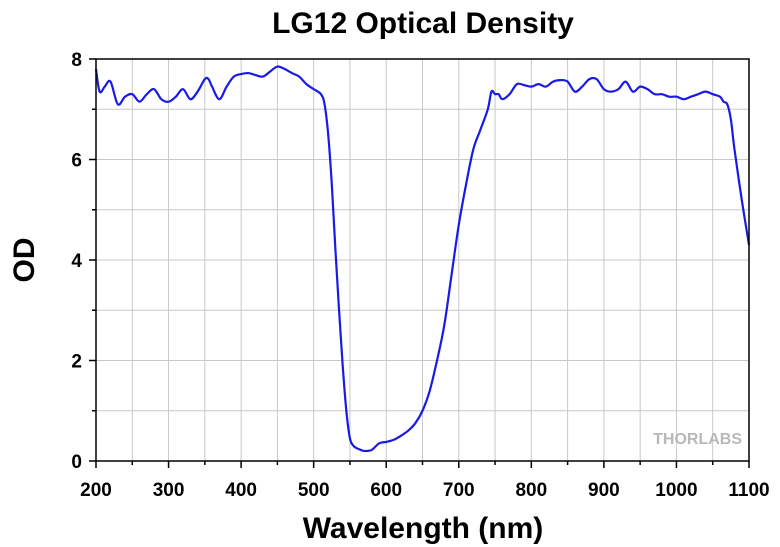  Describe the element at coordinates (697, 439) in the screenshot. I see `thorlabs-watermark: THORLABS` at that location.